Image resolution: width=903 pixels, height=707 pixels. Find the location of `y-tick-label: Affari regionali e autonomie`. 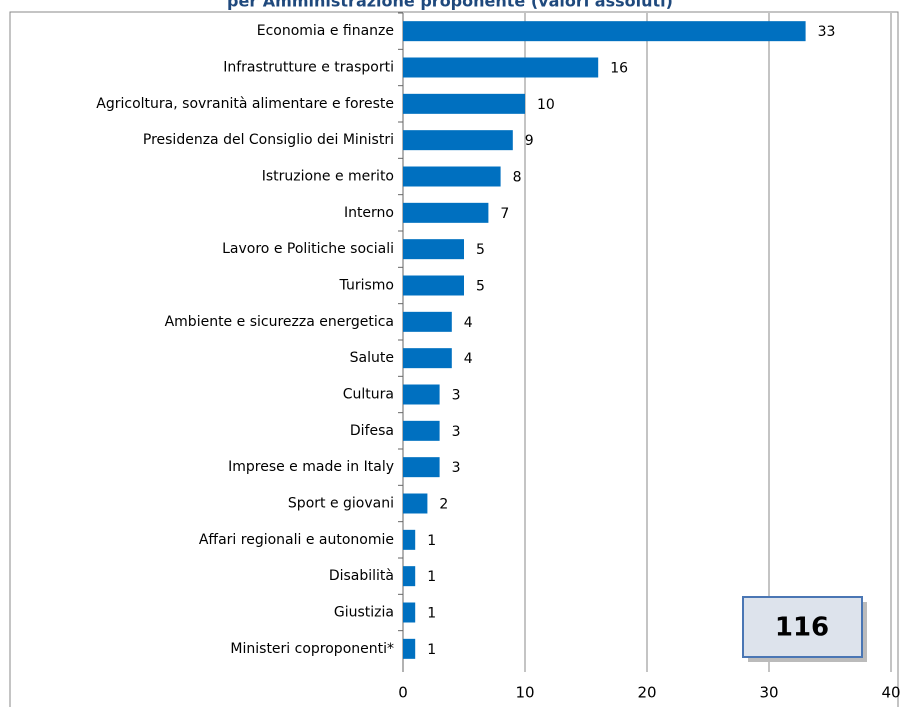

y-tick-label: Affari regionali e autonomie is located at coordinates (296, 540).